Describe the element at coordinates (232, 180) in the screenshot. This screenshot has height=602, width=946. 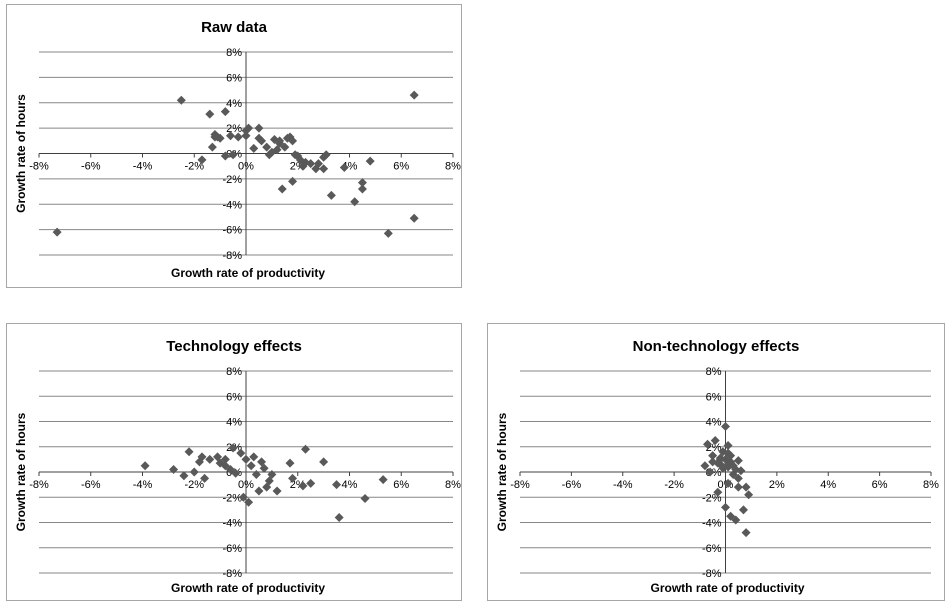
I see `y-tick-label: -2%` at that location.